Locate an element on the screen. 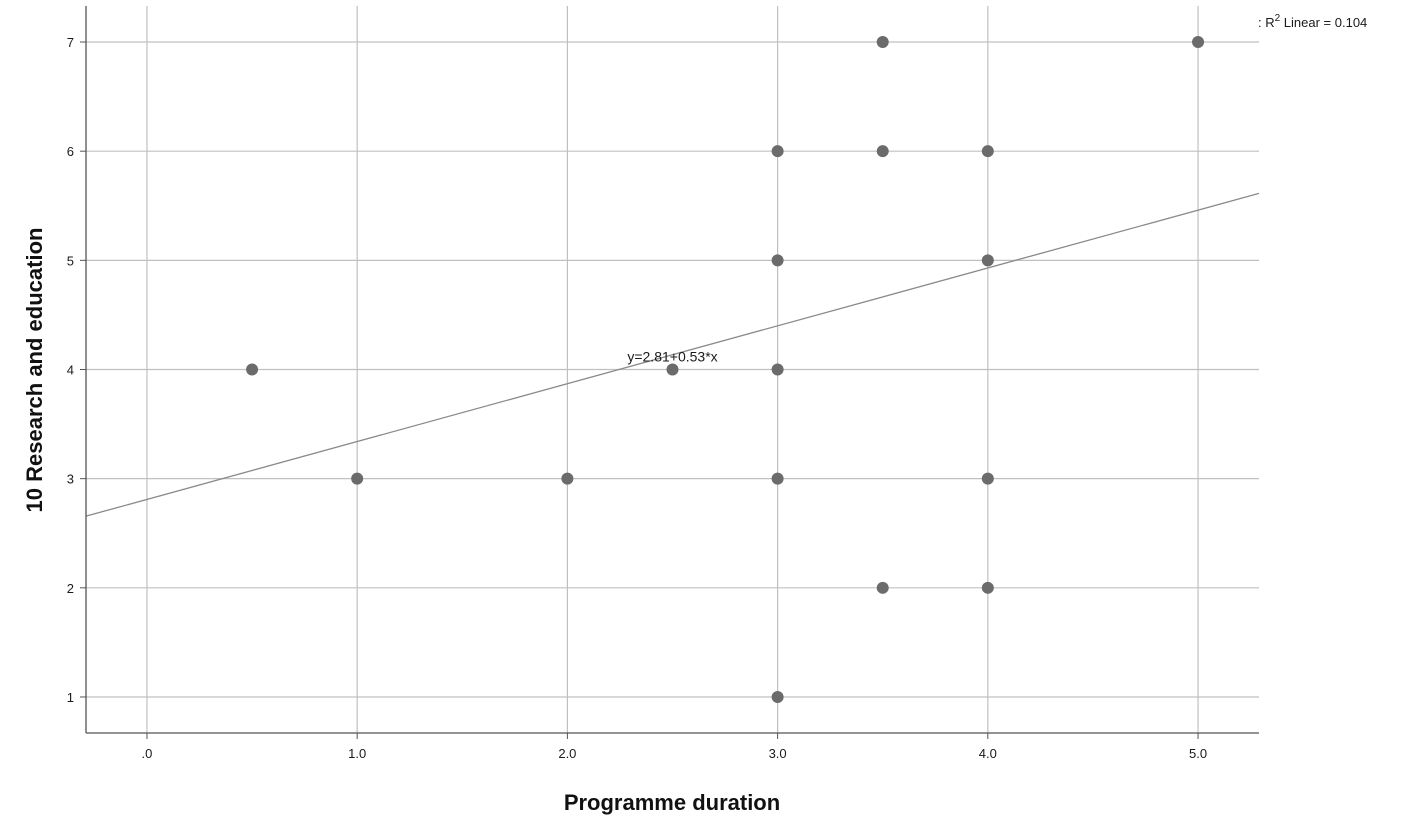 This screenshot has height=816, width=1411. x-tick-label: 3.0 is located at coordinates (778, 753).